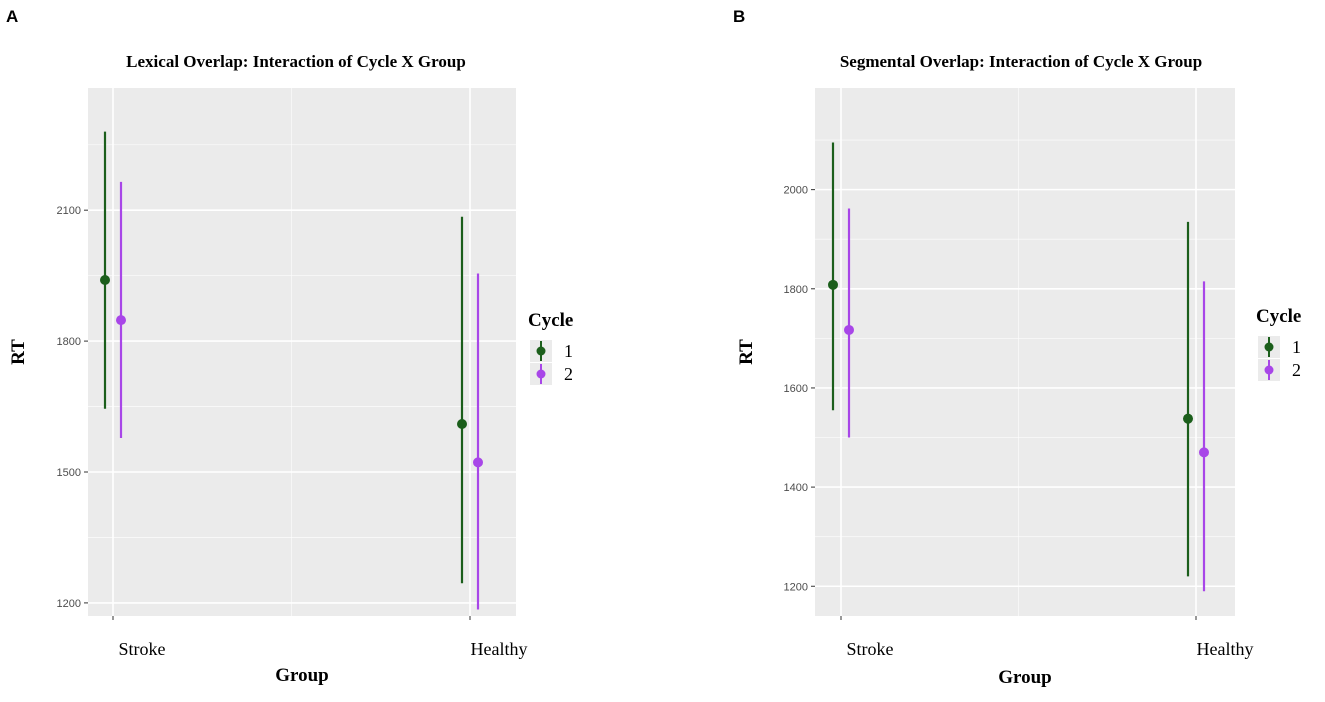 The height and width of the screenshot is (702, 1325). I want to click on panel-label: A, so click(12, 16).